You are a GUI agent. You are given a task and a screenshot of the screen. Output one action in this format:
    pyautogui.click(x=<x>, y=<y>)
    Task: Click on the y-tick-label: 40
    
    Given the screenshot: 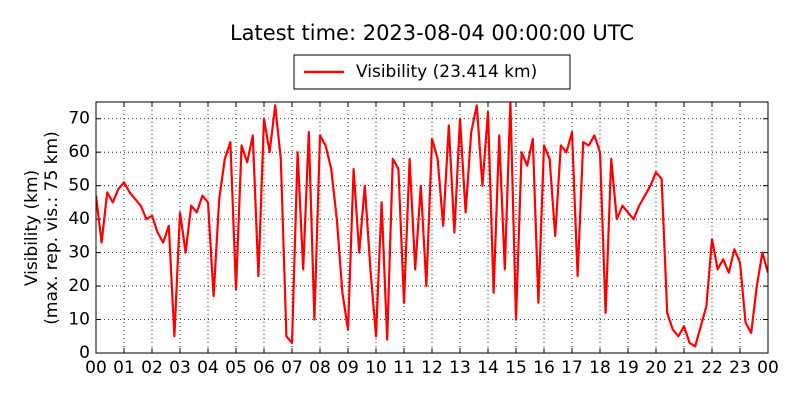 What is the action you would take?
    pyautogui.click(x=79, y=219)
    